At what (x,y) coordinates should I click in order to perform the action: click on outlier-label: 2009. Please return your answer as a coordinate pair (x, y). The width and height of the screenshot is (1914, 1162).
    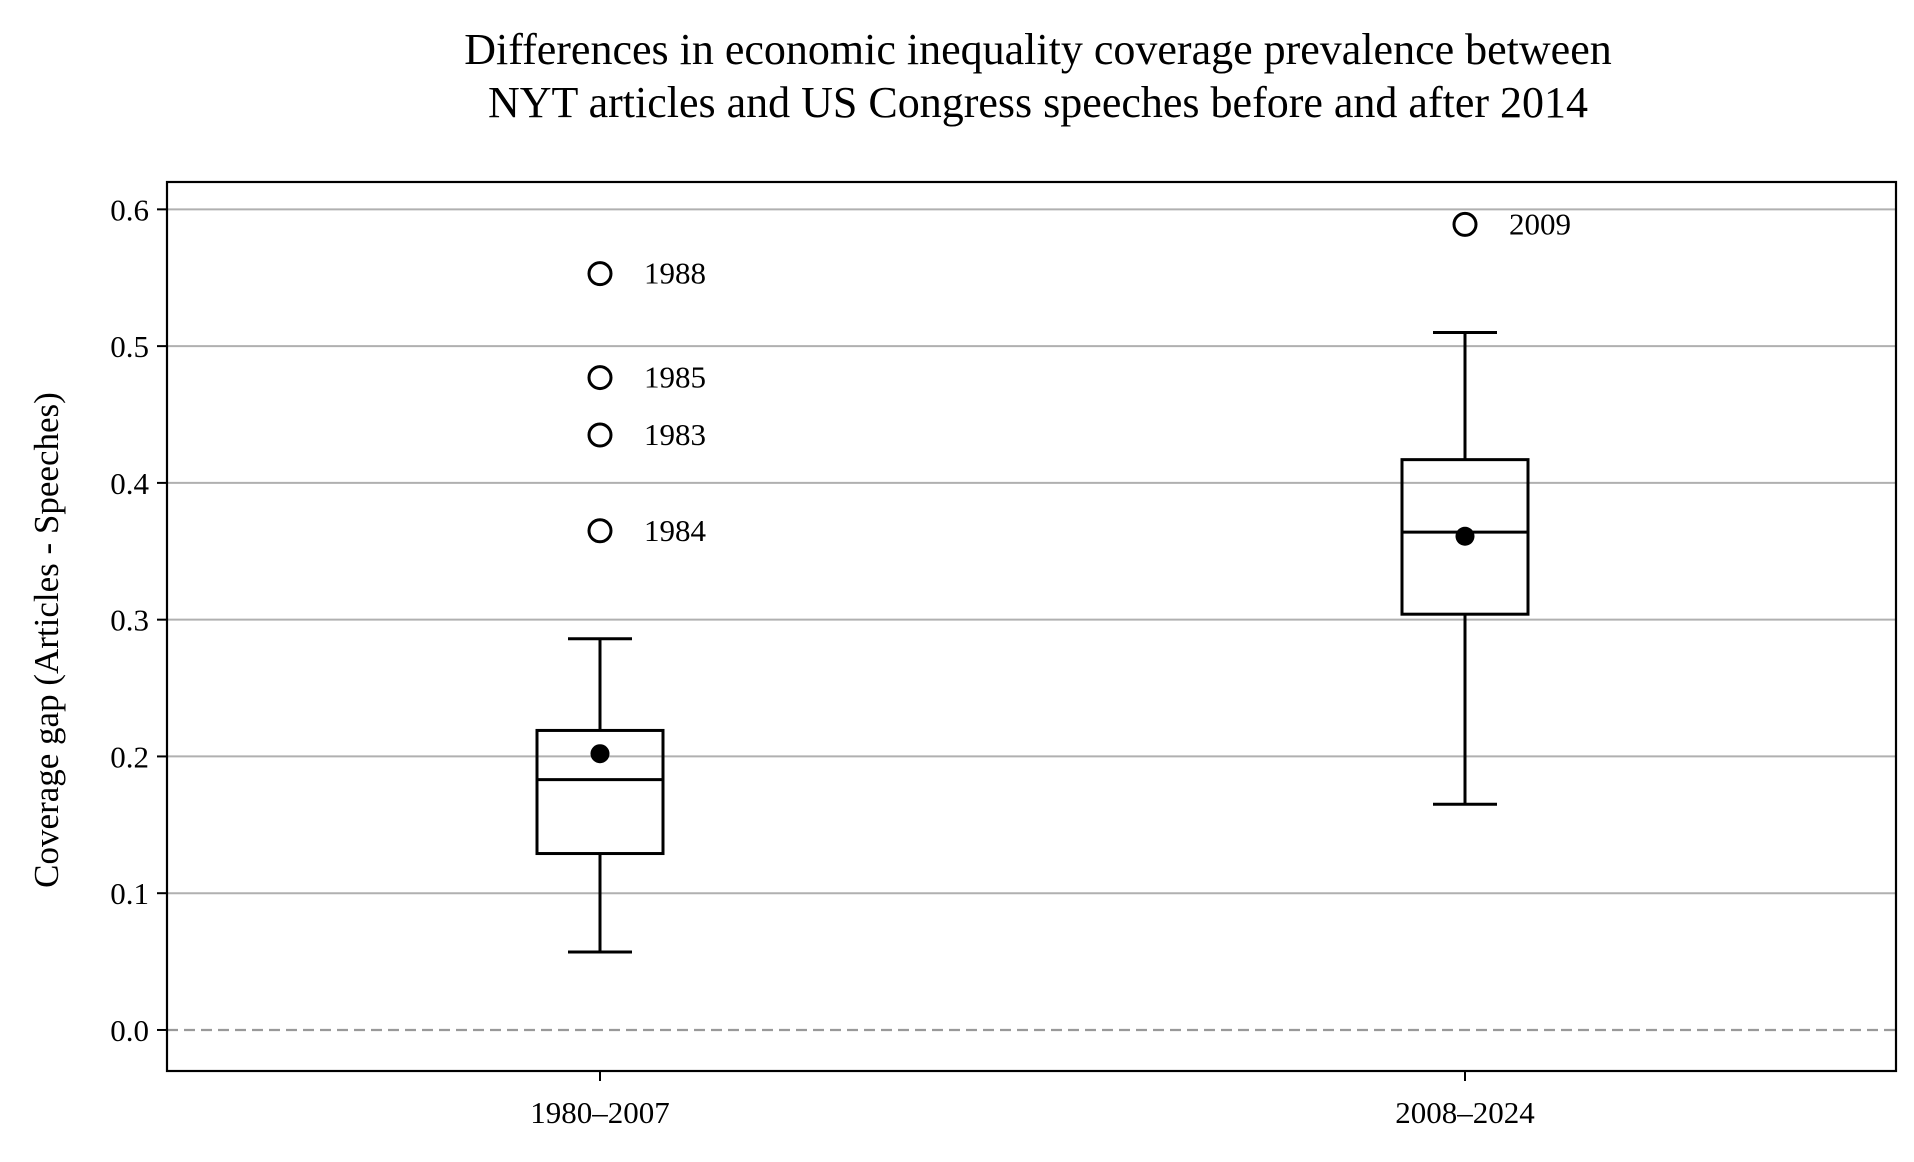
    Looking at the image, I should click on (1540, 223).